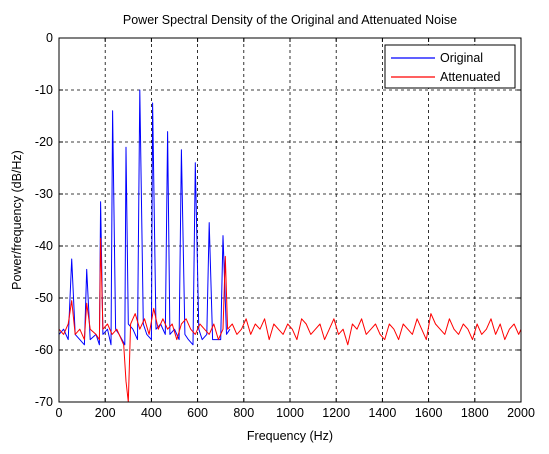 This screenshot has height=454, width=549. What do you see at coordinates (336, 413) in the screenshot?
I see `x-tick-label: 1200` at bounding box center [336, 413].